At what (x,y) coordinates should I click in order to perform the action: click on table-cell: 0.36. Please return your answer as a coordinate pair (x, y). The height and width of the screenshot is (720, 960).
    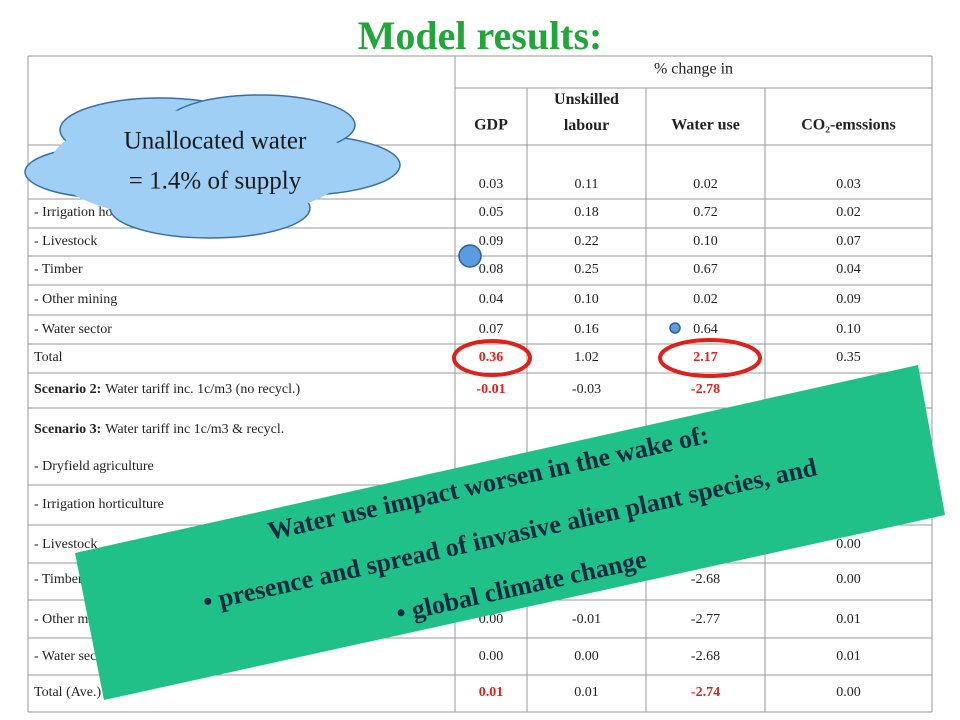
    Looking at the image, I should click on (491, 357).